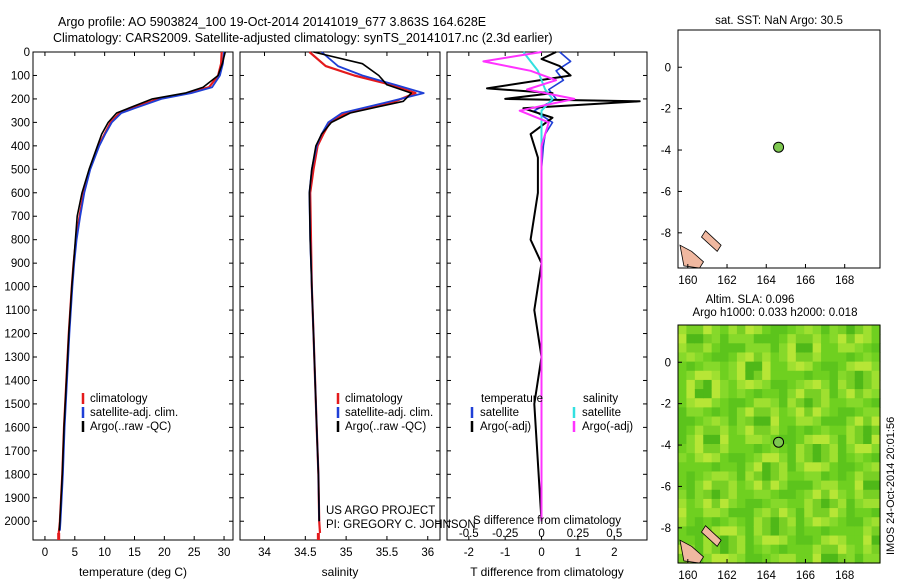  I want to click on profile-location-marker, so click(779, 147).